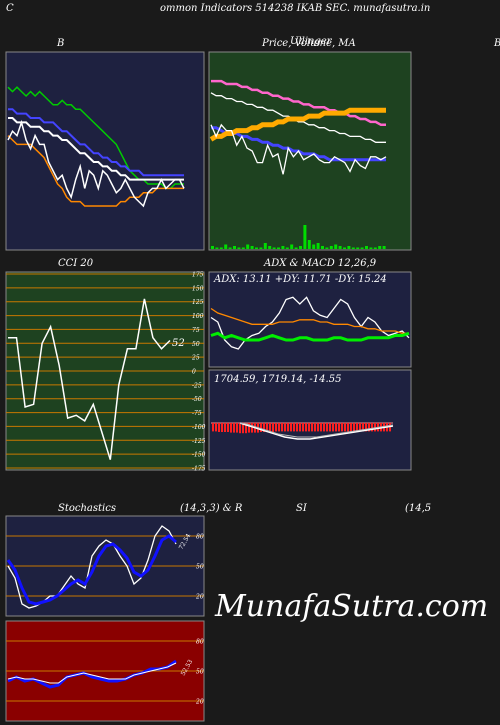 The height and width of the screenshot is (725, 500). Describe the element at coordinates (418, 508) in the screenshot. I see `stoch-title-right: (14,5` at that location.